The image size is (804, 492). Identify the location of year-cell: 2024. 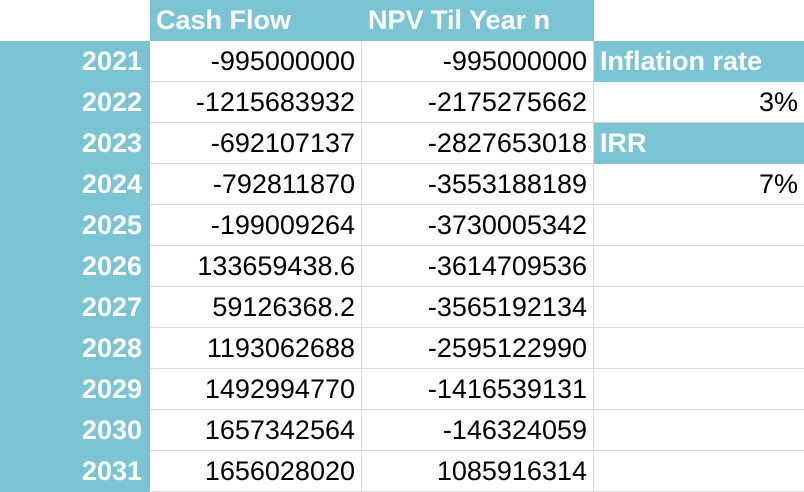
(75, 184).